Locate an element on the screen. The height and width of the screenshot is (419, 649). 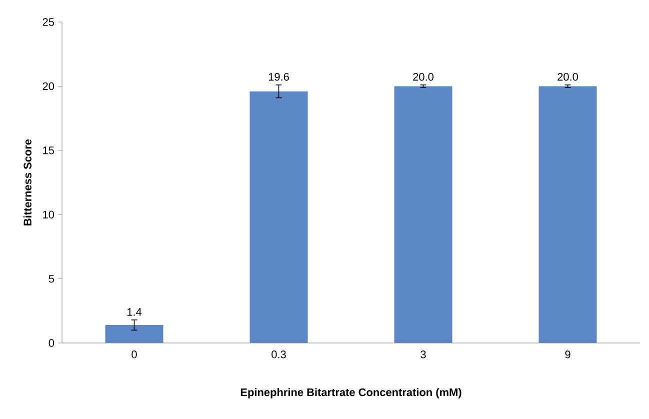
x-tick-label: 0.3 is located at coordinates (279, 354).